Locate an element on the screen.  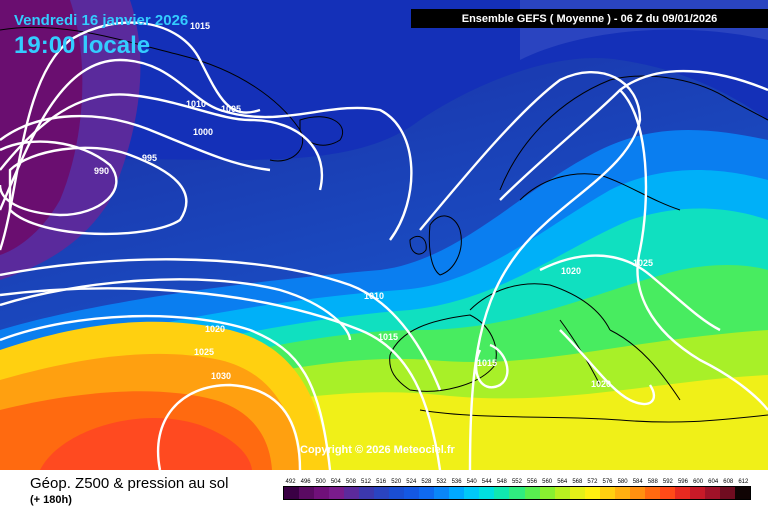
scandinavia-coast is located at coordinates (633, 133).